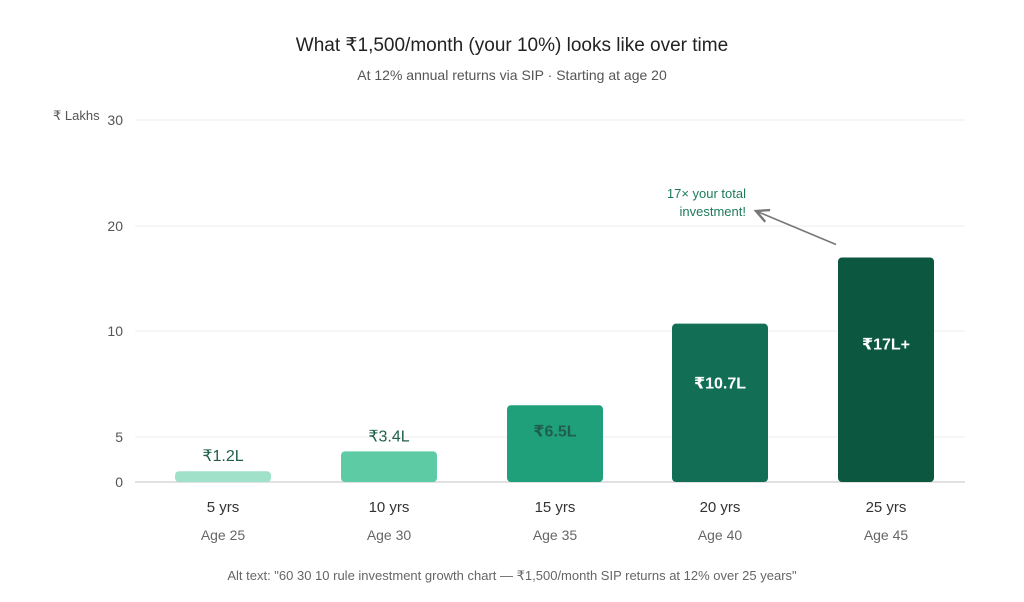  Describe the element at coordinates (555, 507) in the screenshot. I see `x-category-label: 15 yrs` at that location.